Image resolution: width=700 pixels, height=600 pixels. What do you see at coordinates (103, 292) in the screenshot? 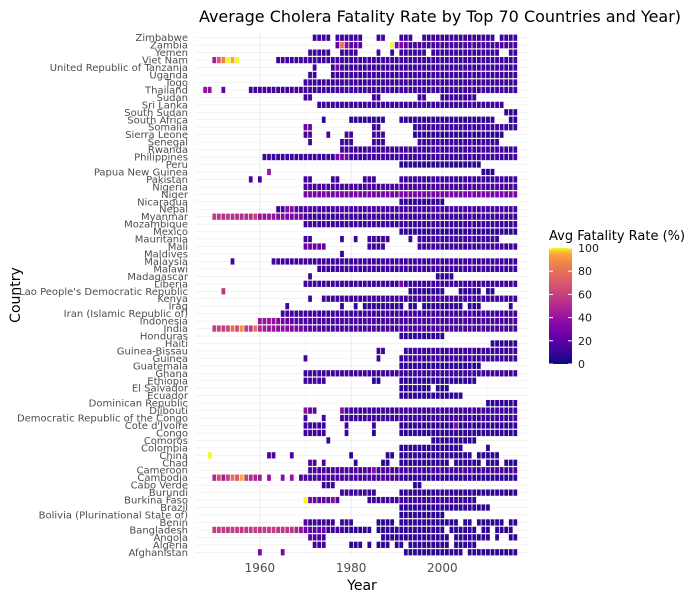
I see `y-tick-label: Lao People's Democratic Republic` at bounding box center [103, 292].